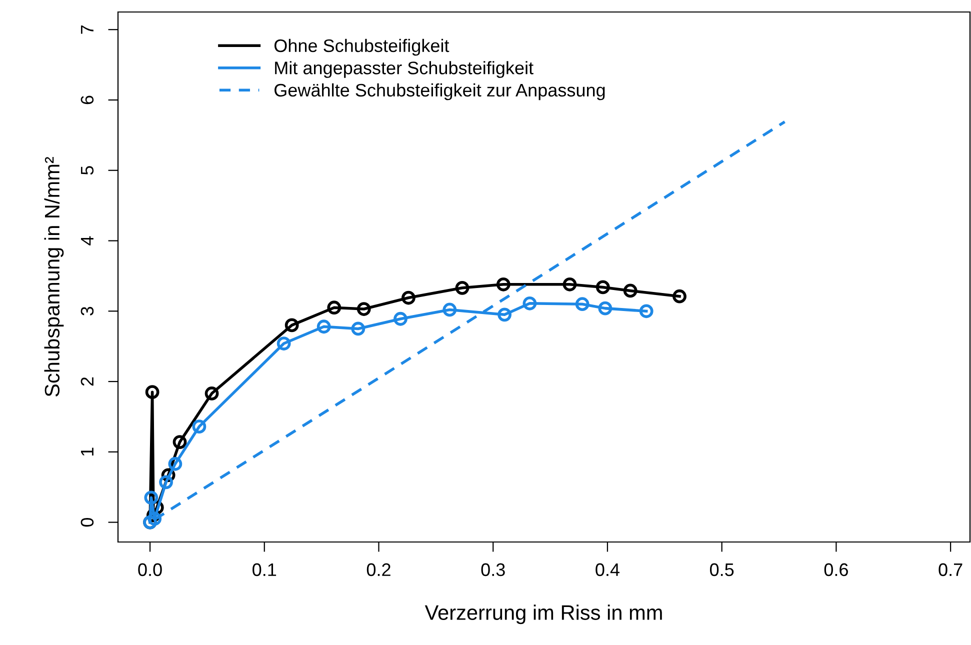 Image resolution: width=971 pixels, height=645 pixels. What do you see at coordinates (87, 522) in the screenshot?
I see `y-tick-label: 0` at bounding box center [87, 522].